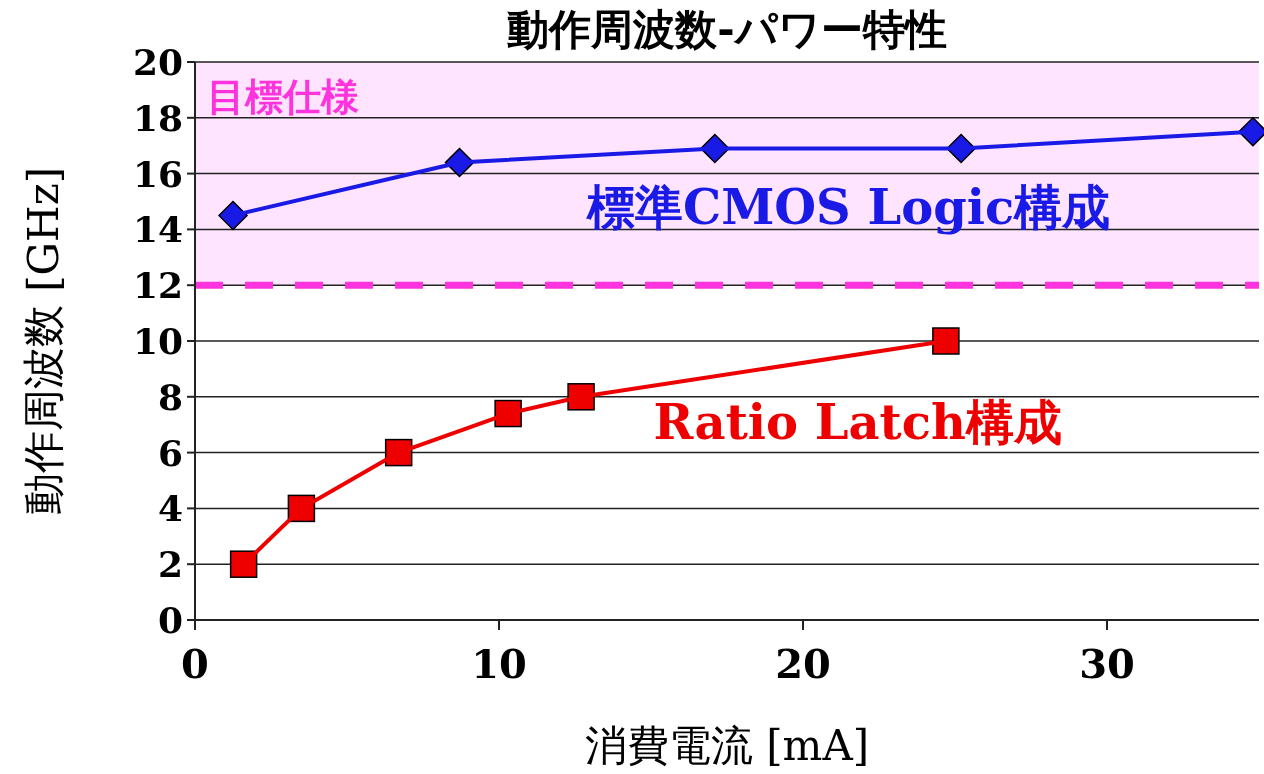 The image size is (1264, 774). I want to click on band-label: 目標仕様, so click(283, 96).